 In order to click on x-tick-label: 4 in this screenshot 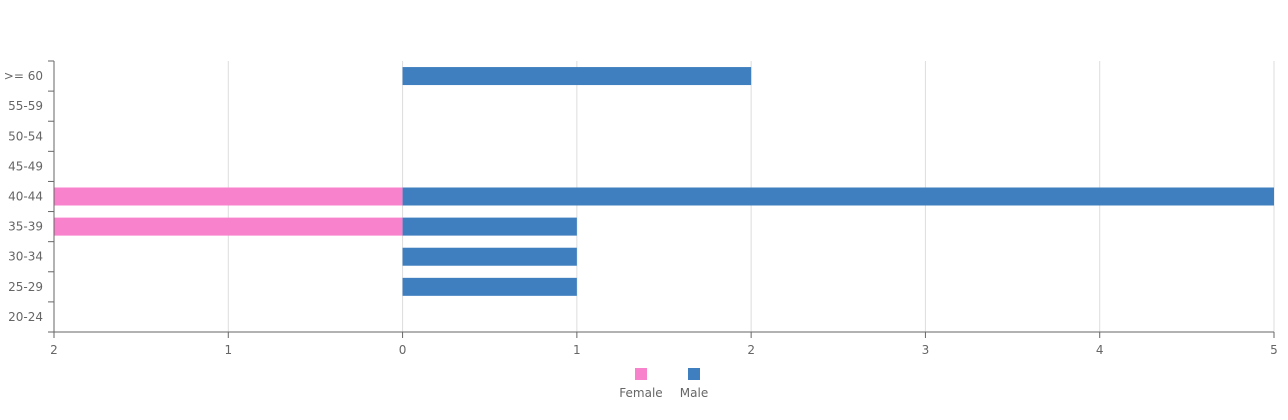, I will do `click(1100, 350)`.